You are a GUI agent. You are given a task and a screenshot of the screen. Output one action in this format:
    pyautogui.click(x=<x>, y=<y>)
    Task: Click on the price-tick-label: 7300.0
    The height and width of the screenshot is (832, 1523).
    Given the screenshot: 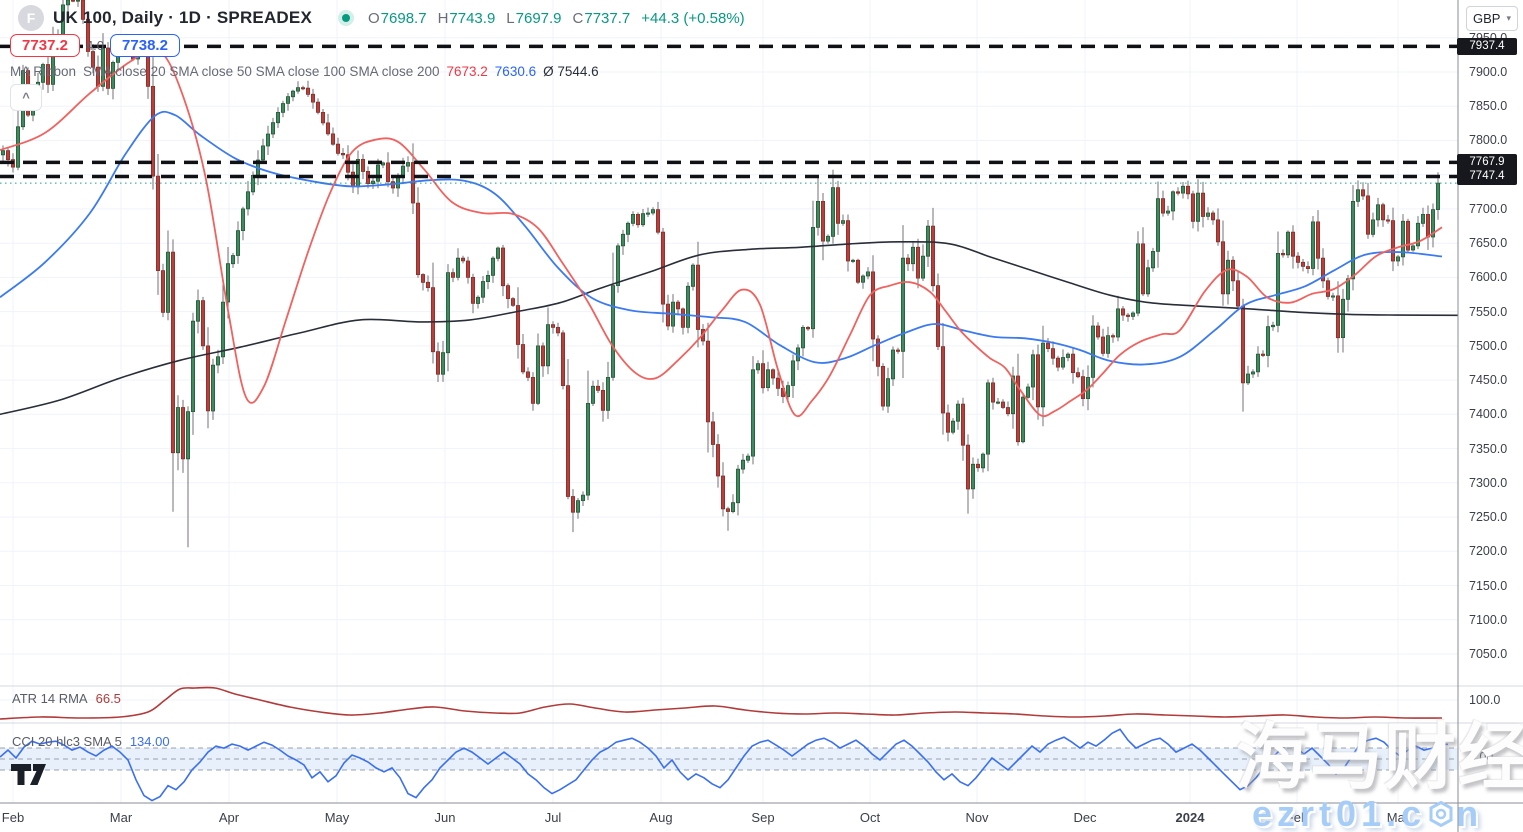 What is the action you would take?
    pyautogui.click(x=1488, y=483)
    